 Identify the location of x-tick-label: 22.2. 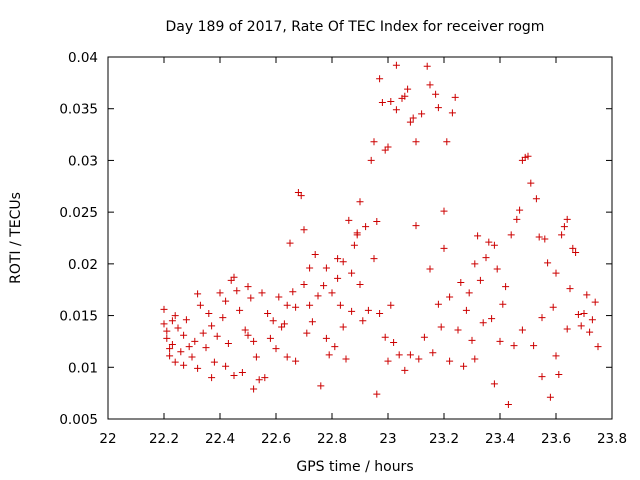
(164, 439).